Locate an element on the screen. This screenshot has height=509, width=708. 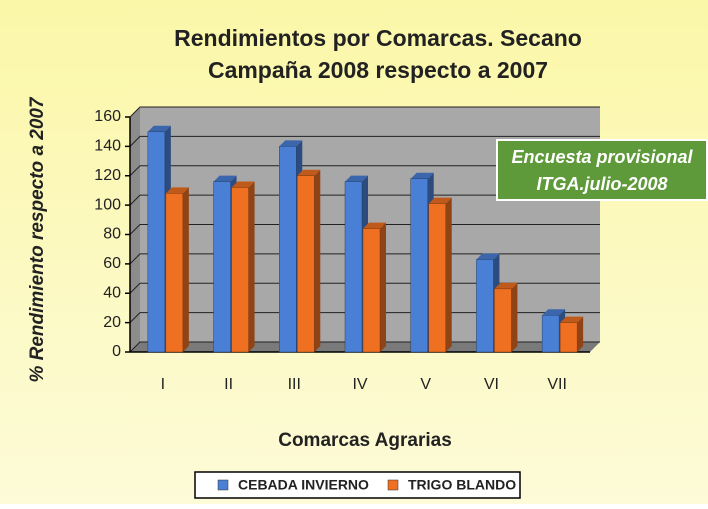
y-tick-label: 0 is located at coordinates (116, 351).